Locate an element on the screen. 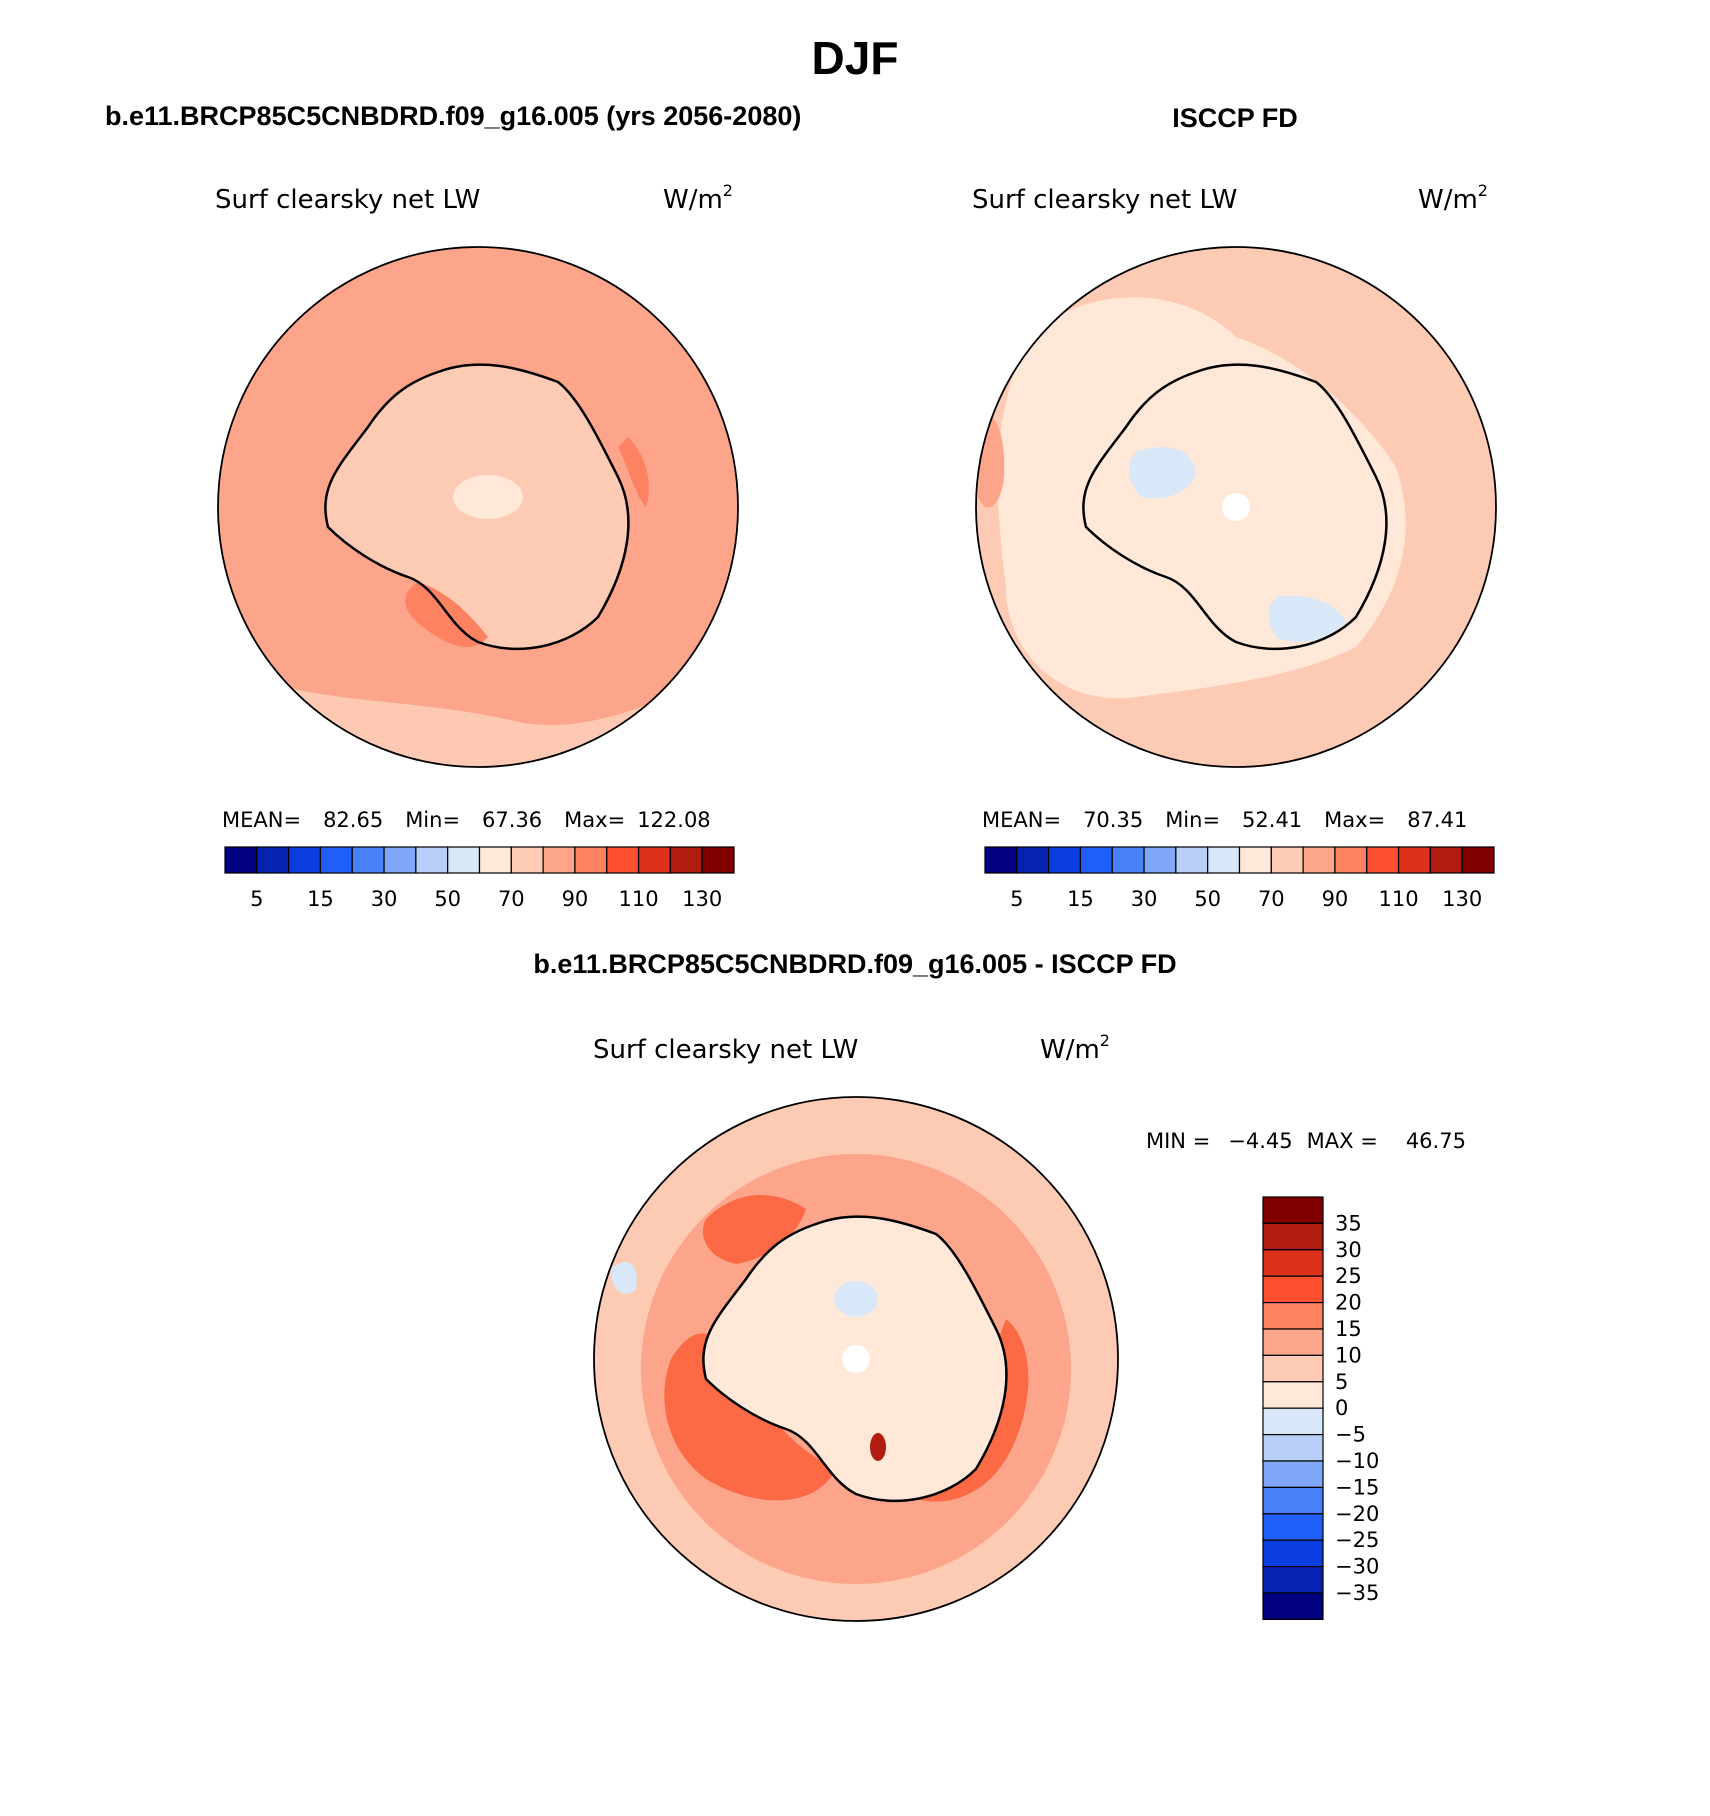 The image size is (1710, 1816). colorbar-label: 15 is located at coordinates (1080, 899).